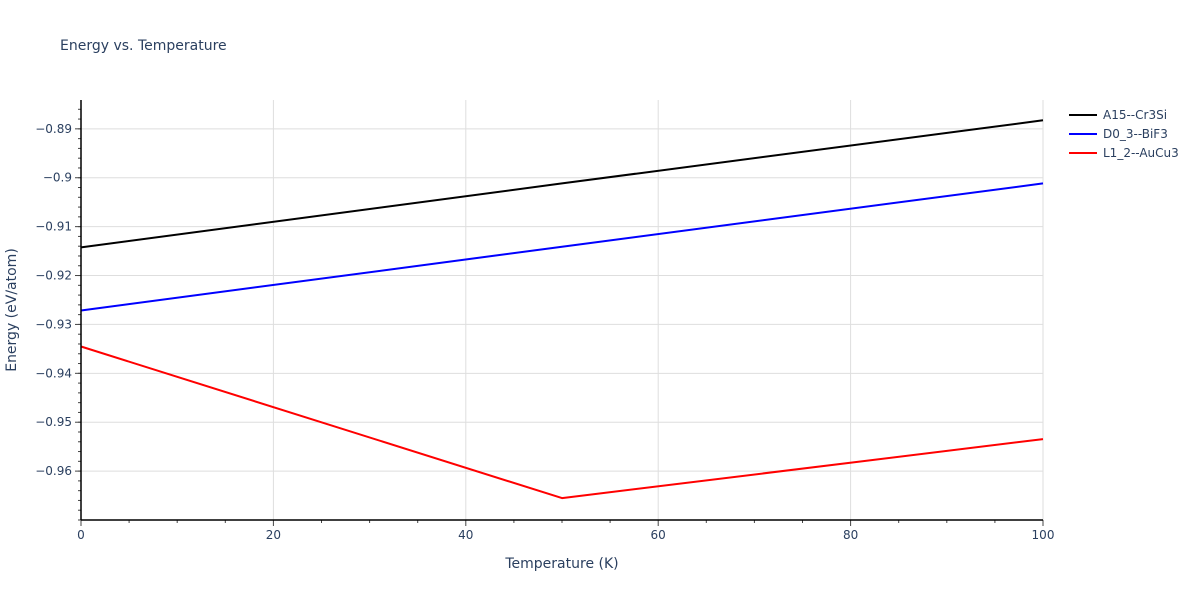  I want to click on y-tick-label: −0.92, so click(53, 276).